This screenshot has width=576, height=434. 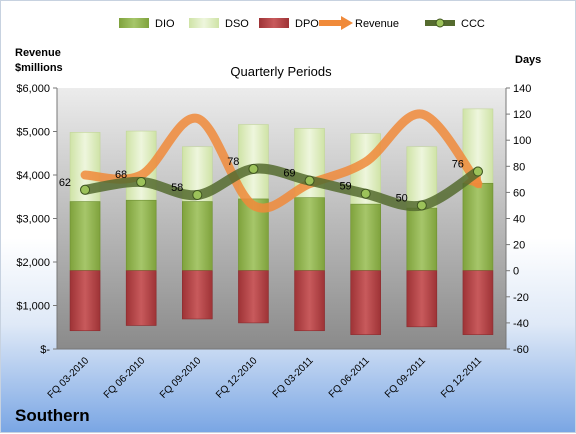 I want to click on y-left-label-line1: Revenue, so click(x=38, y=53).